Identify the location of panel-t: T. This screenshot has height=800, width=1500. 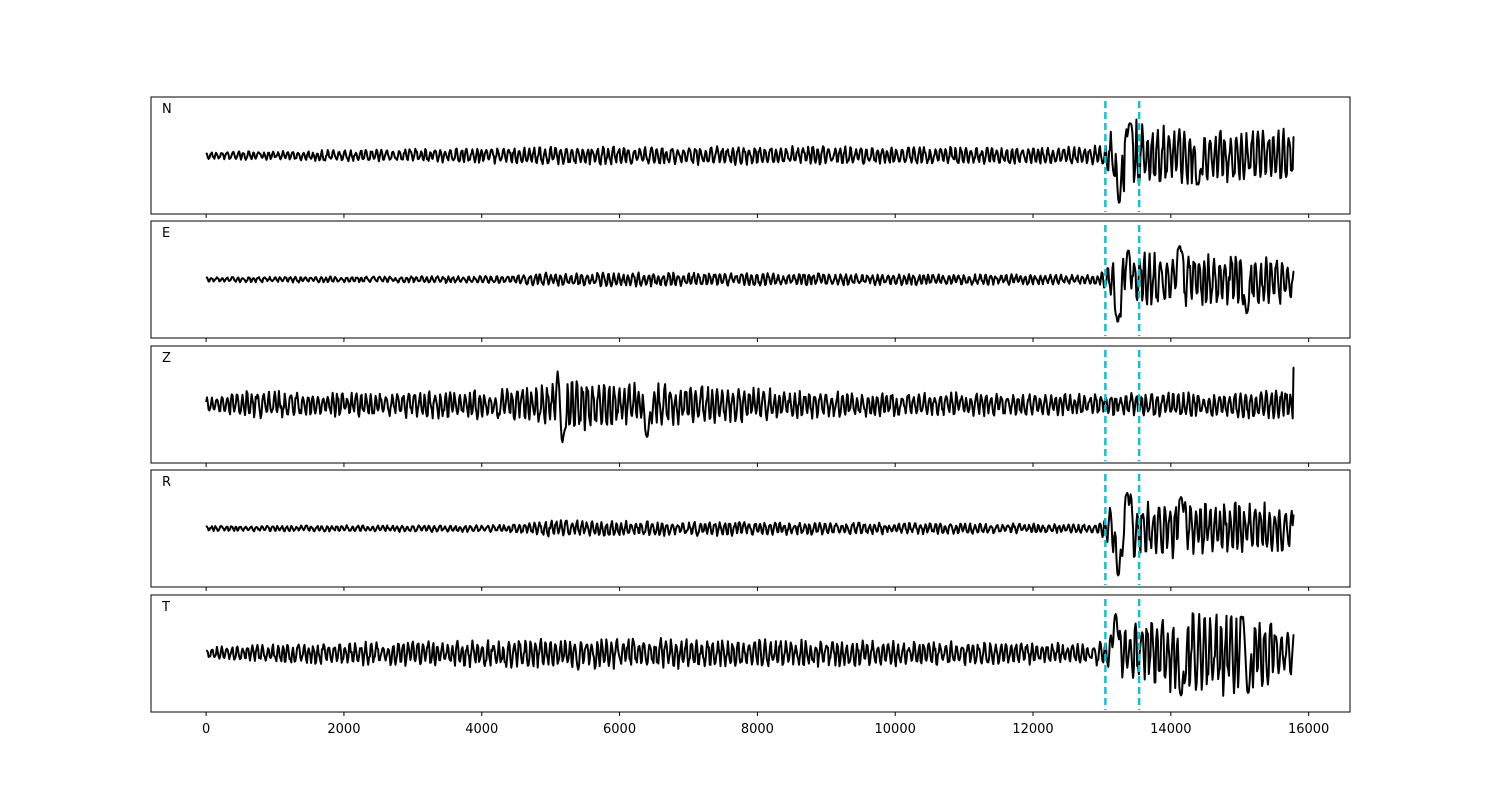
(750, 655).